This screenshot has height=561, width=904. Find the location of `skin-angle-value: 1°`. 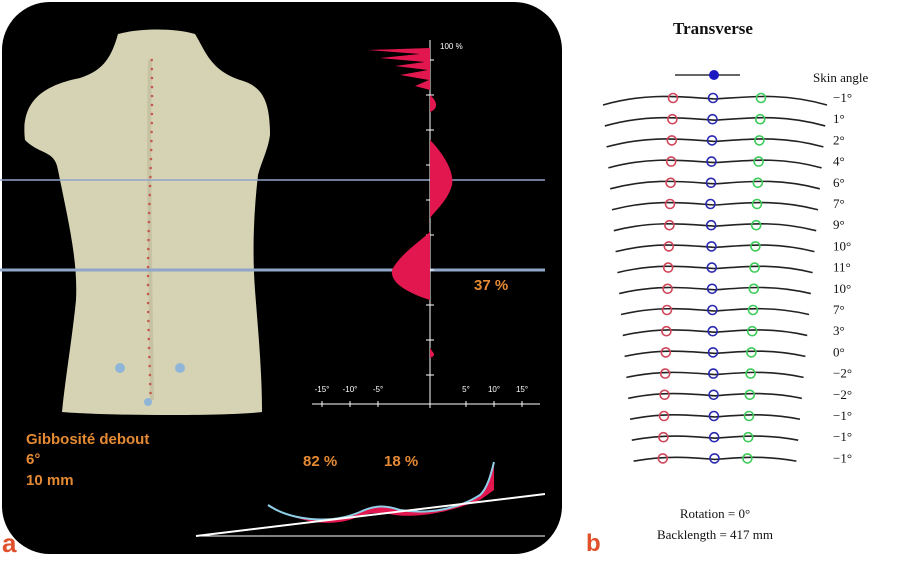

skin-angle-value: 1° is located at coordinates (839, 118).